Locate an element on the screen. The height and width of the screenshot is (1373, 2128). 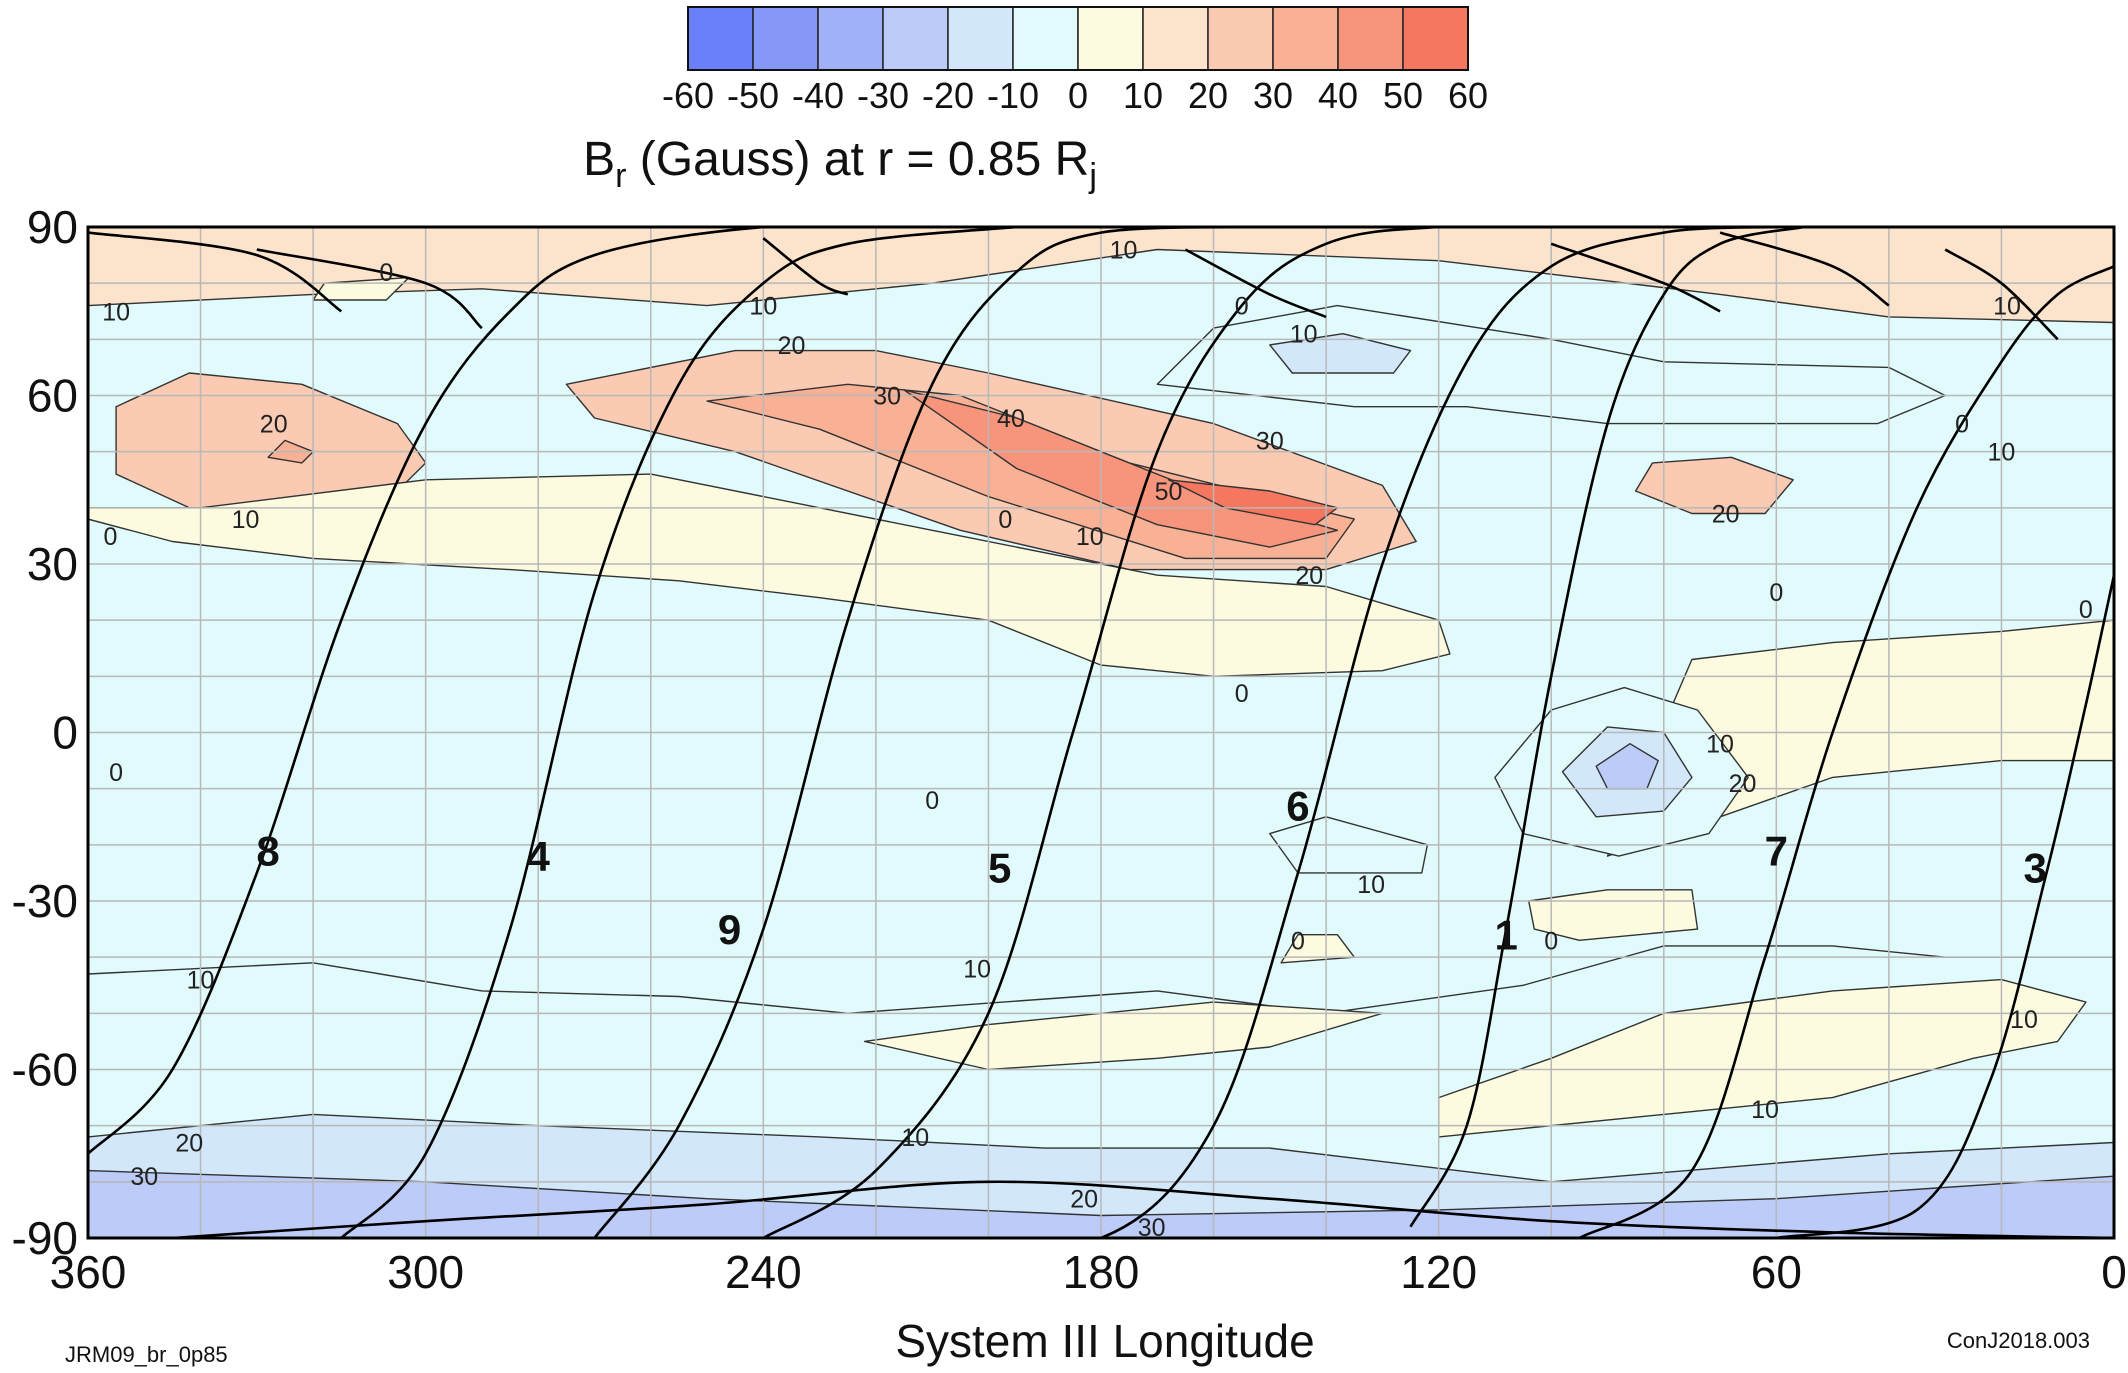
track-label-6: 6 is located at coordinates (1297, 806).